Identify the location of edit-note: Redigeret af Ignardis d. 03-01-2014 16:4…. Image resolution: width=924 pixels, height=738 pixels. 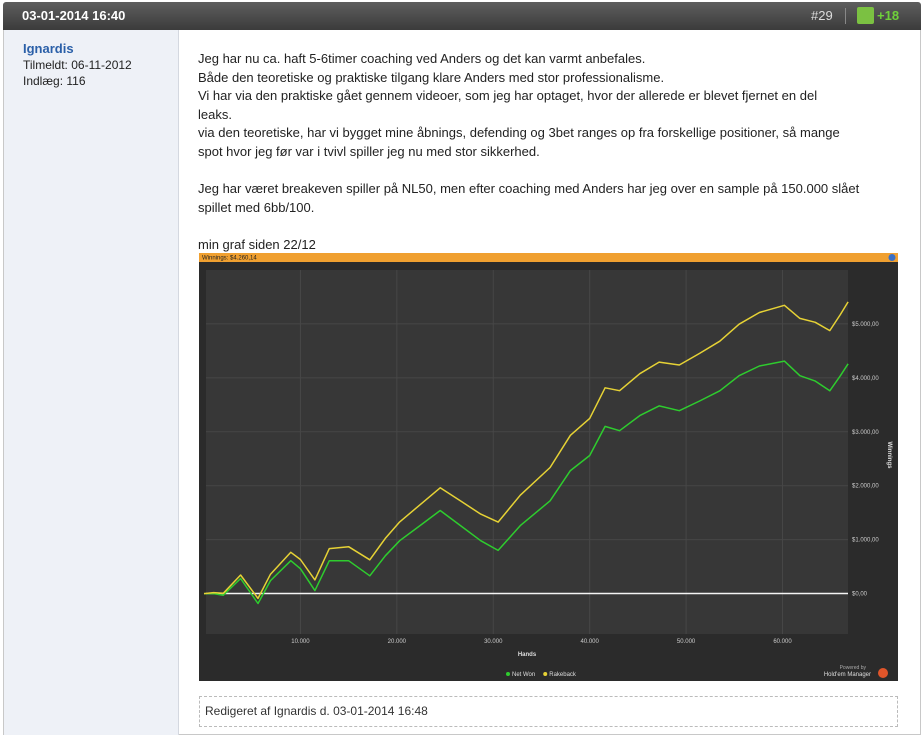
(548, 711).